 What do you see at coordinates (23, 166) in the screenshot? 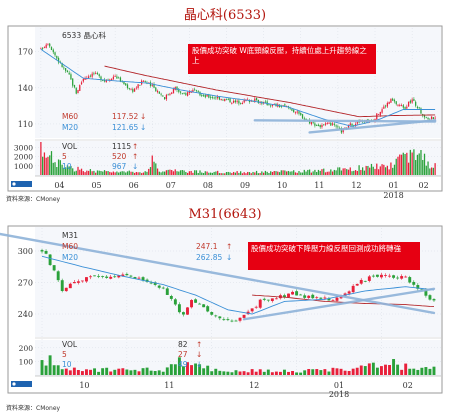
I see `volume-tick-label: 1000` at bounding box center [23, 166].